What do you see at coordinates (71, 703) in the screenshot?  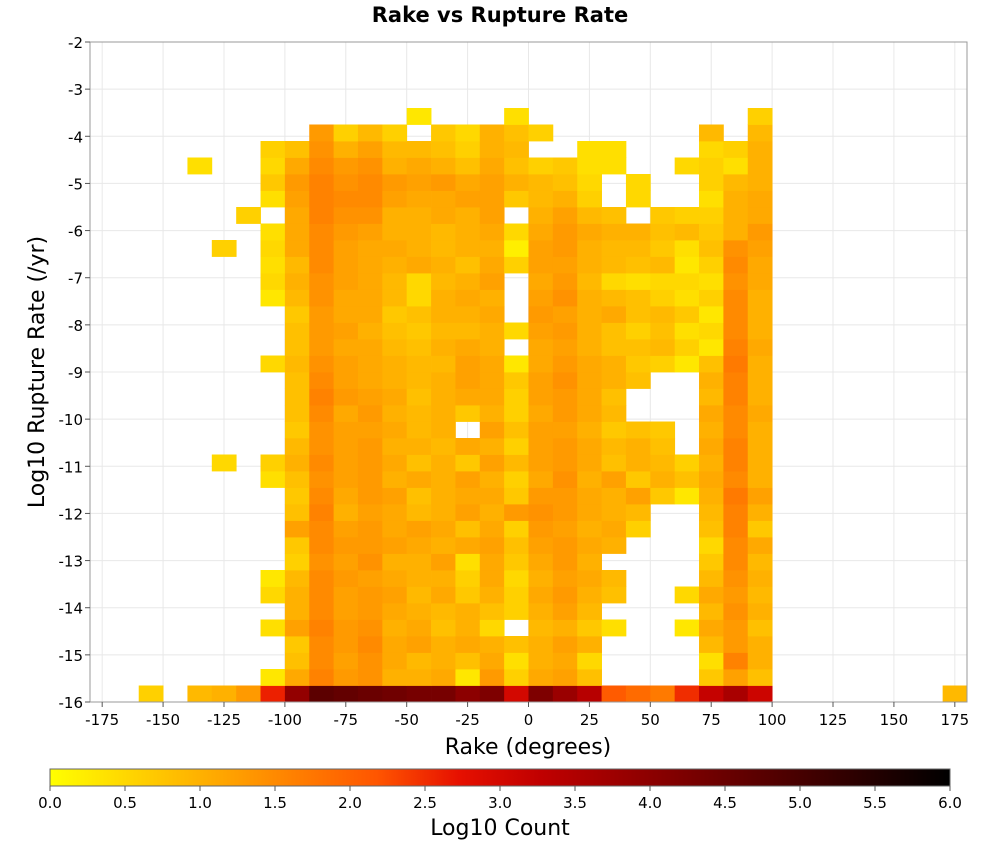 I see `y-tick-label: -16` at bounding box center [71, 703].